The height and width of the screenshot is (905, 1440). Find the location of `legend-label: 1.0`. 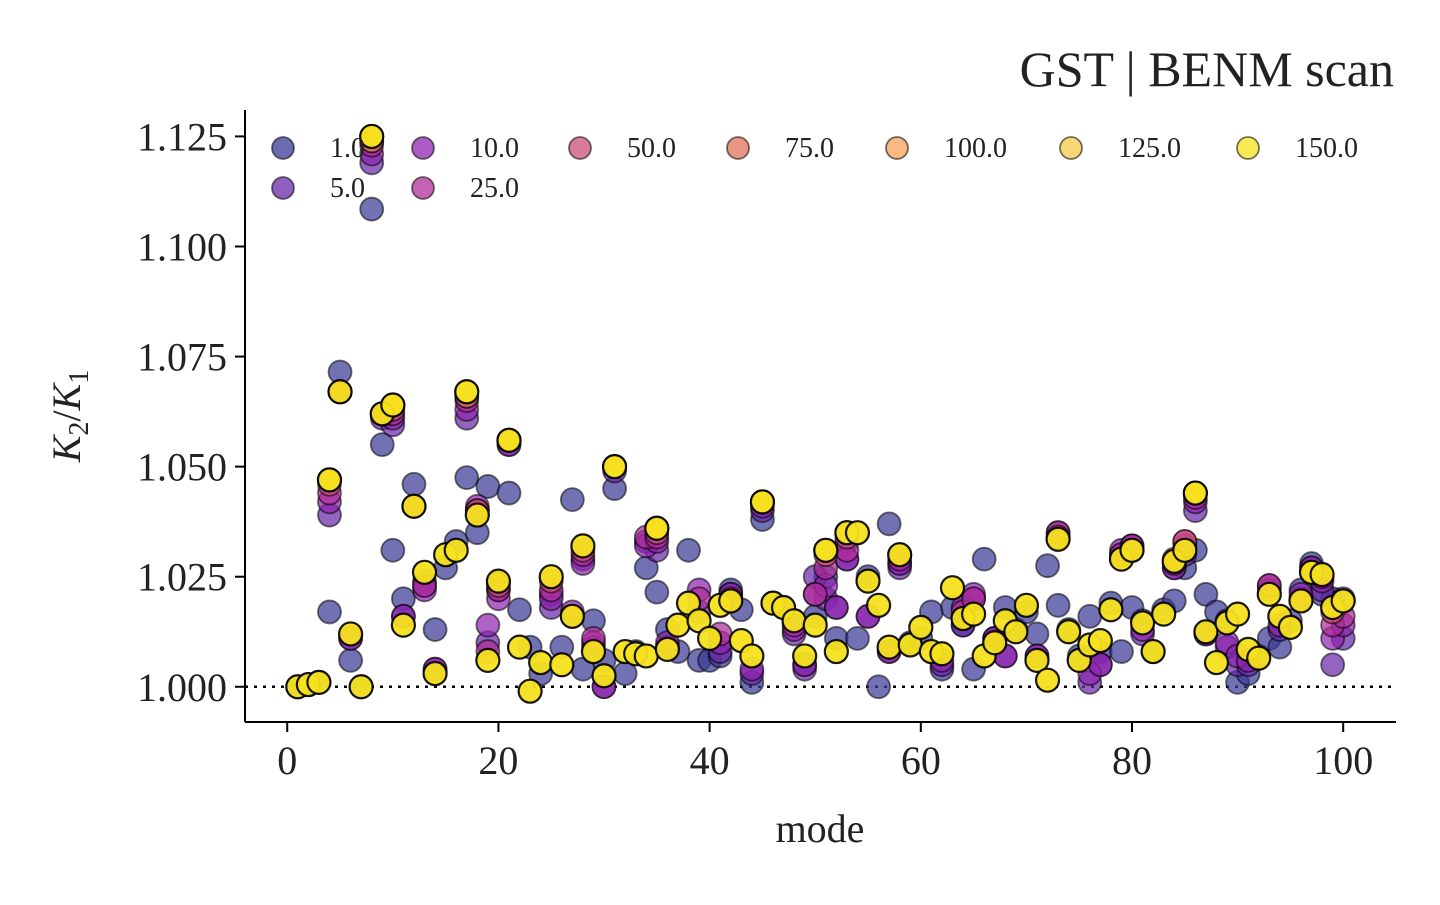

legend-label: 1.0 is located at coordinates (347, 148).